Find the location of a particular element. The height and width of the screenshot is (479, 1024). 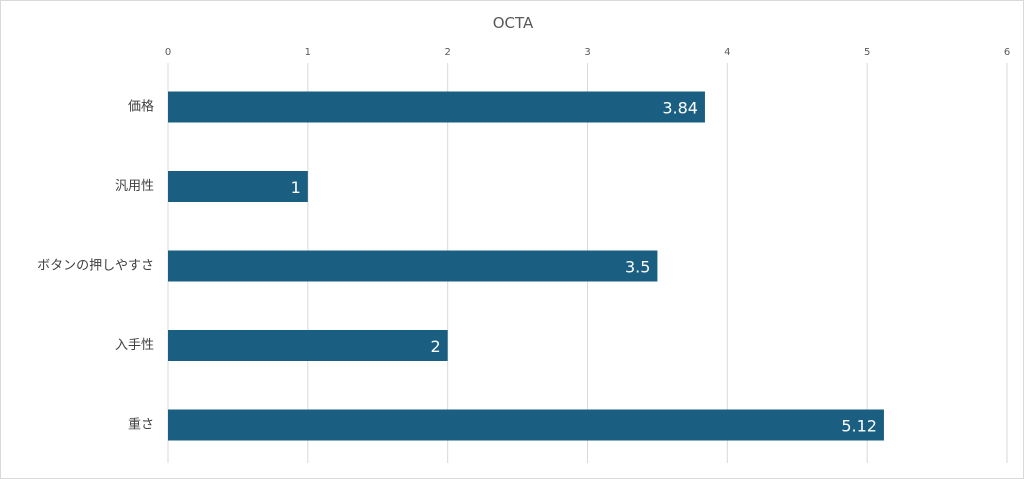

data-label: 3.5 is located at coordinates (637, 267).